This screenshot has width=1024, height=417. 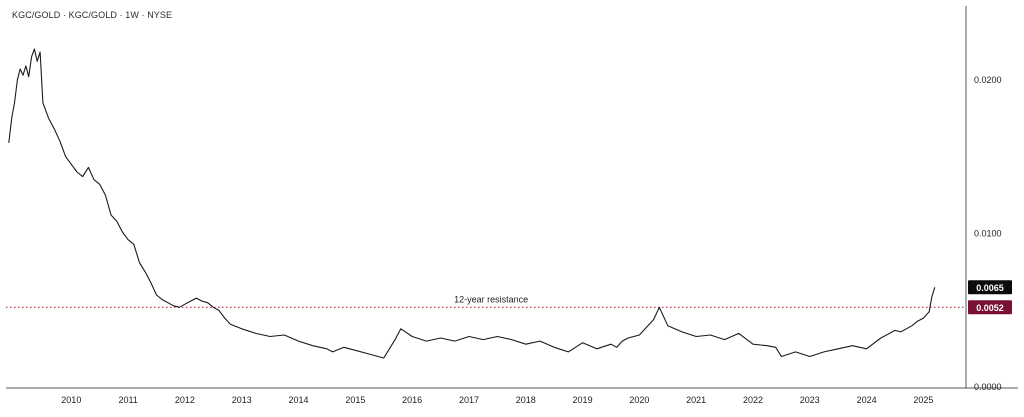 What do you see at coordinates (469, 400) in the screenshot?
I see `x-tick-label: 2017` at bounding box center [469, 400].